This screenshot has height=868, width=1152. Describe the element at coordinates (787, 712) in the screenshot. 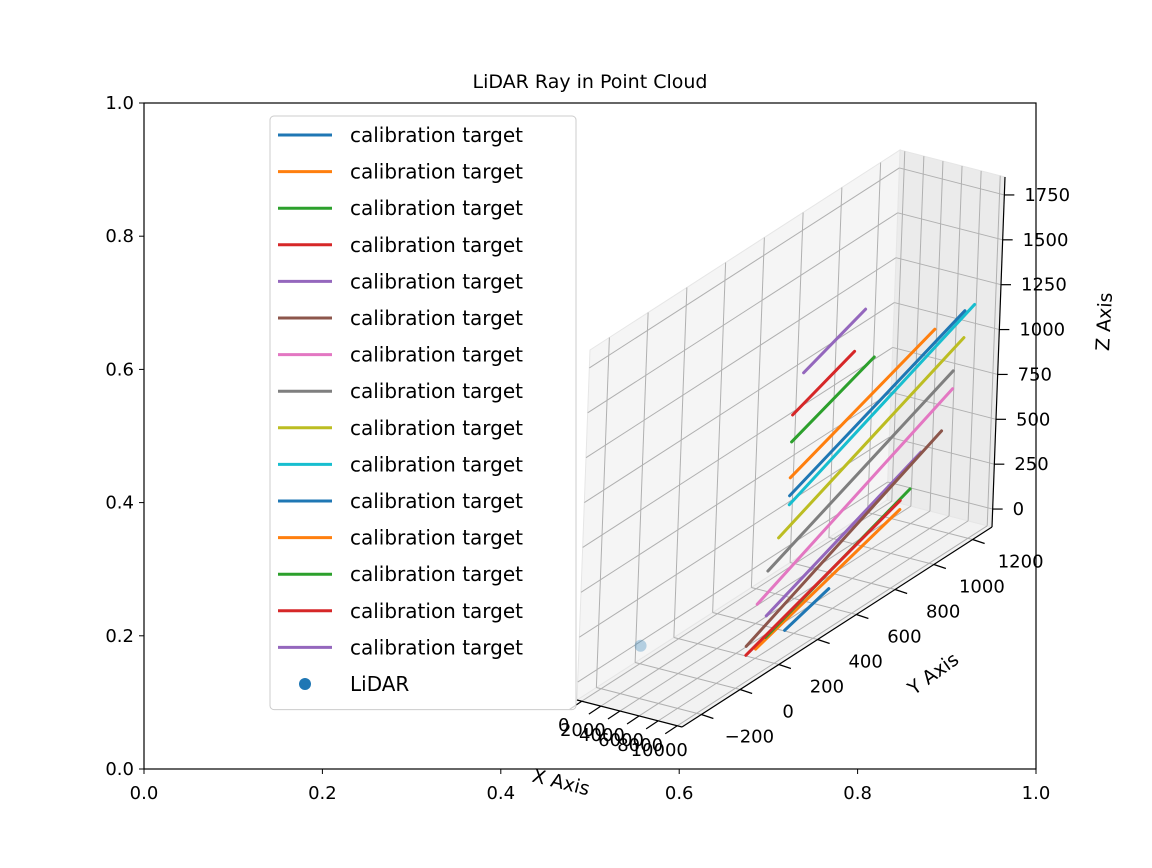

I see `y-tick-label: 0` at that location.